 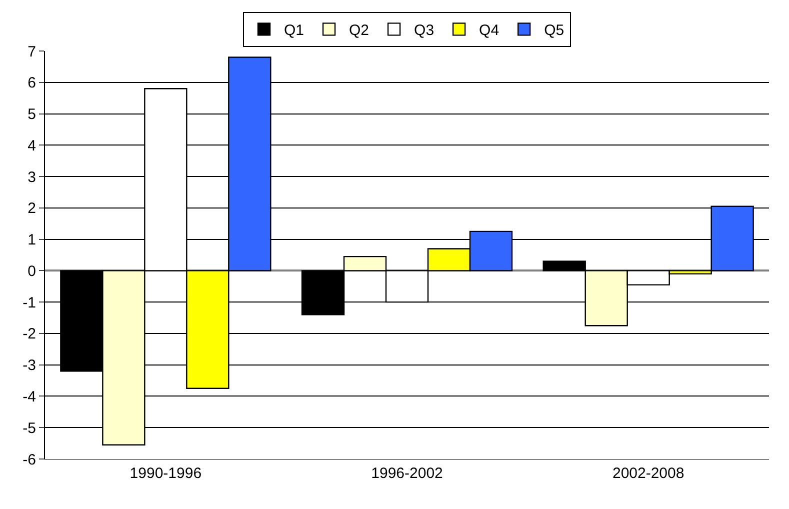 What do you see at coordinates (29, 365) in the screenshot?
I see `y-tick-label: -3` at bounding box center [29, 365].